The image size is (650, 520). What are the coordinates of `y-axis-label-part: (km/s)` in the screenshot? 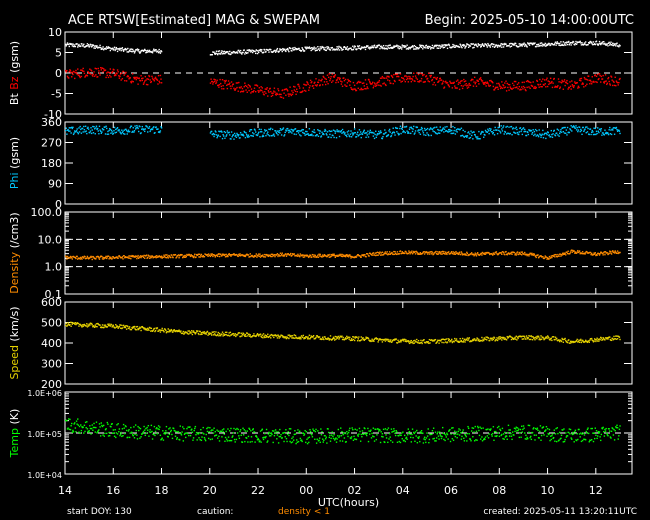 It's located at (14, 325).